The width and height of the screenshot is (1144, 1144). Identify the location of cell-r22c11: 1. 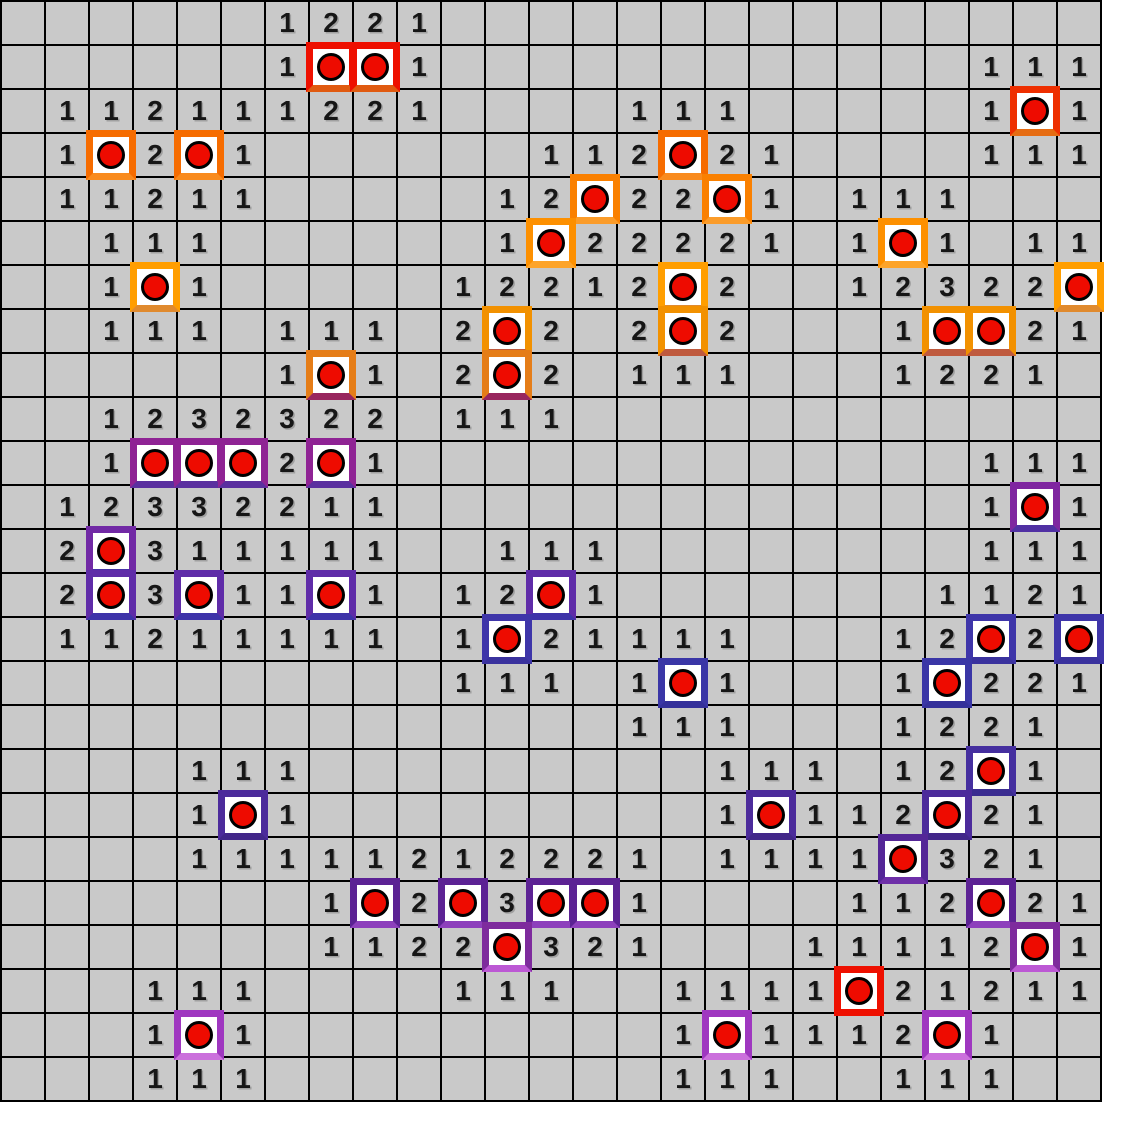
(507, 991).